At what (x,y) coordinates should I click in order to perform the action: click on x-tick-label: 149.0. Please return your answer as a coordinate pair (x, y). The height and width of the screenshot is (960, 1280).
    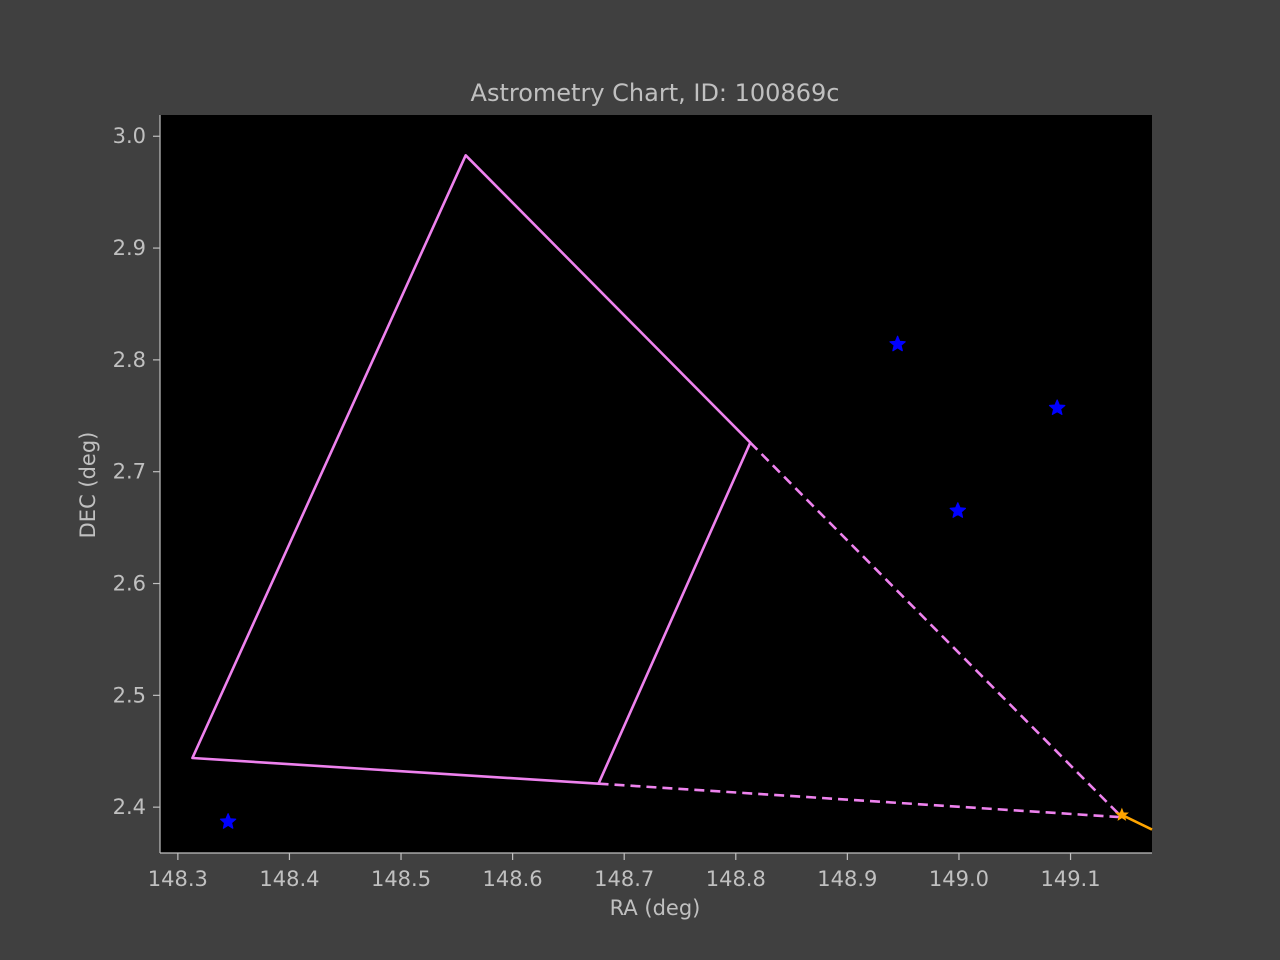
    Looking at the image, I should click on (959, 879).